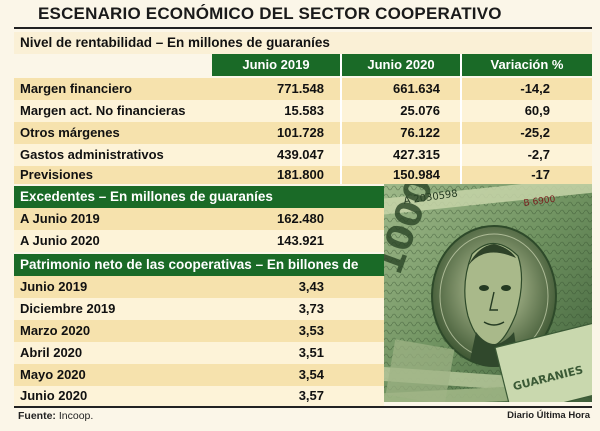 The image size is (600, 431). I want to click on column-header-junio-2020: Junio 2020, so click(401, 65).